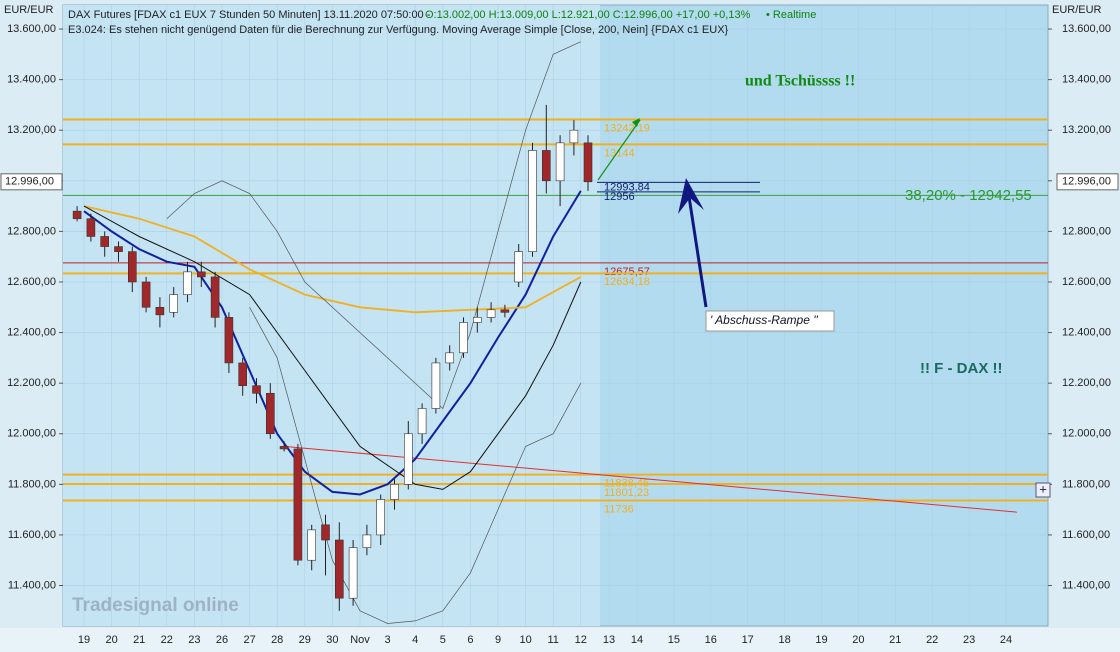  I want to click on y-tick-label: 13.400,00, so click(31, 80).